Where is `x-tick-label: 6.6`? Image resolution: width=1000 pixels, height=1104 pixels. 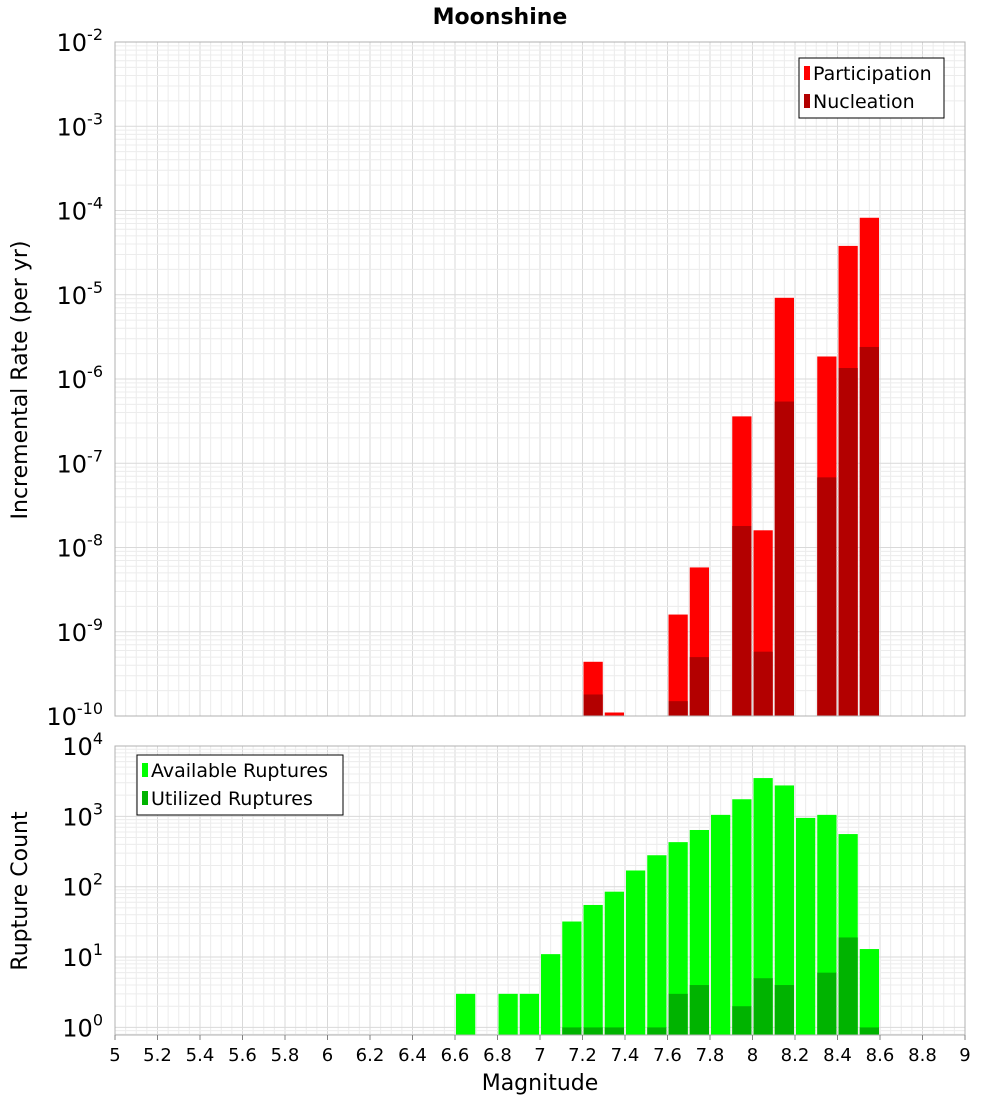 x-tick-label: 6.6 is located at coordinates (455, 1055).